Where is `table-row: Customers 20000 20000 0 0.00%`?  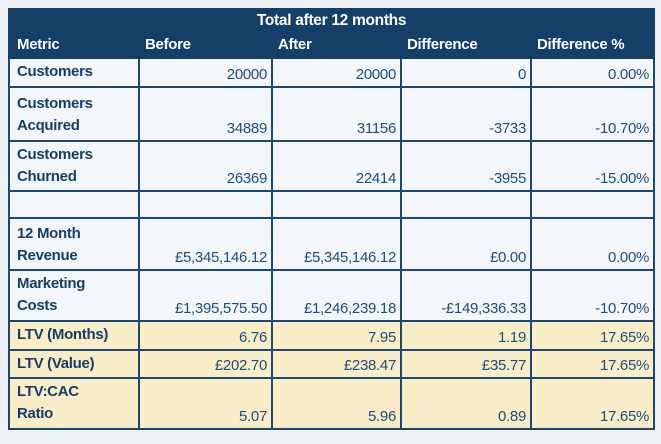
table-row: Customers 20000 20000 0 0.00% is located at coordinates (332, 72).